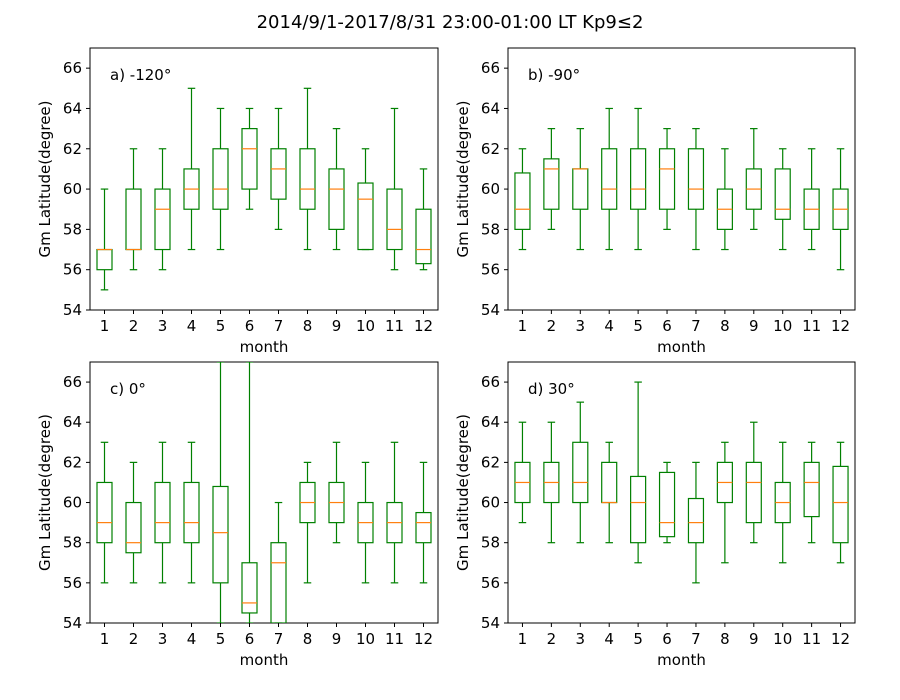 This screenshot has height=700, width=900. I want to click on panel-c-boxes, so click(264, 492).